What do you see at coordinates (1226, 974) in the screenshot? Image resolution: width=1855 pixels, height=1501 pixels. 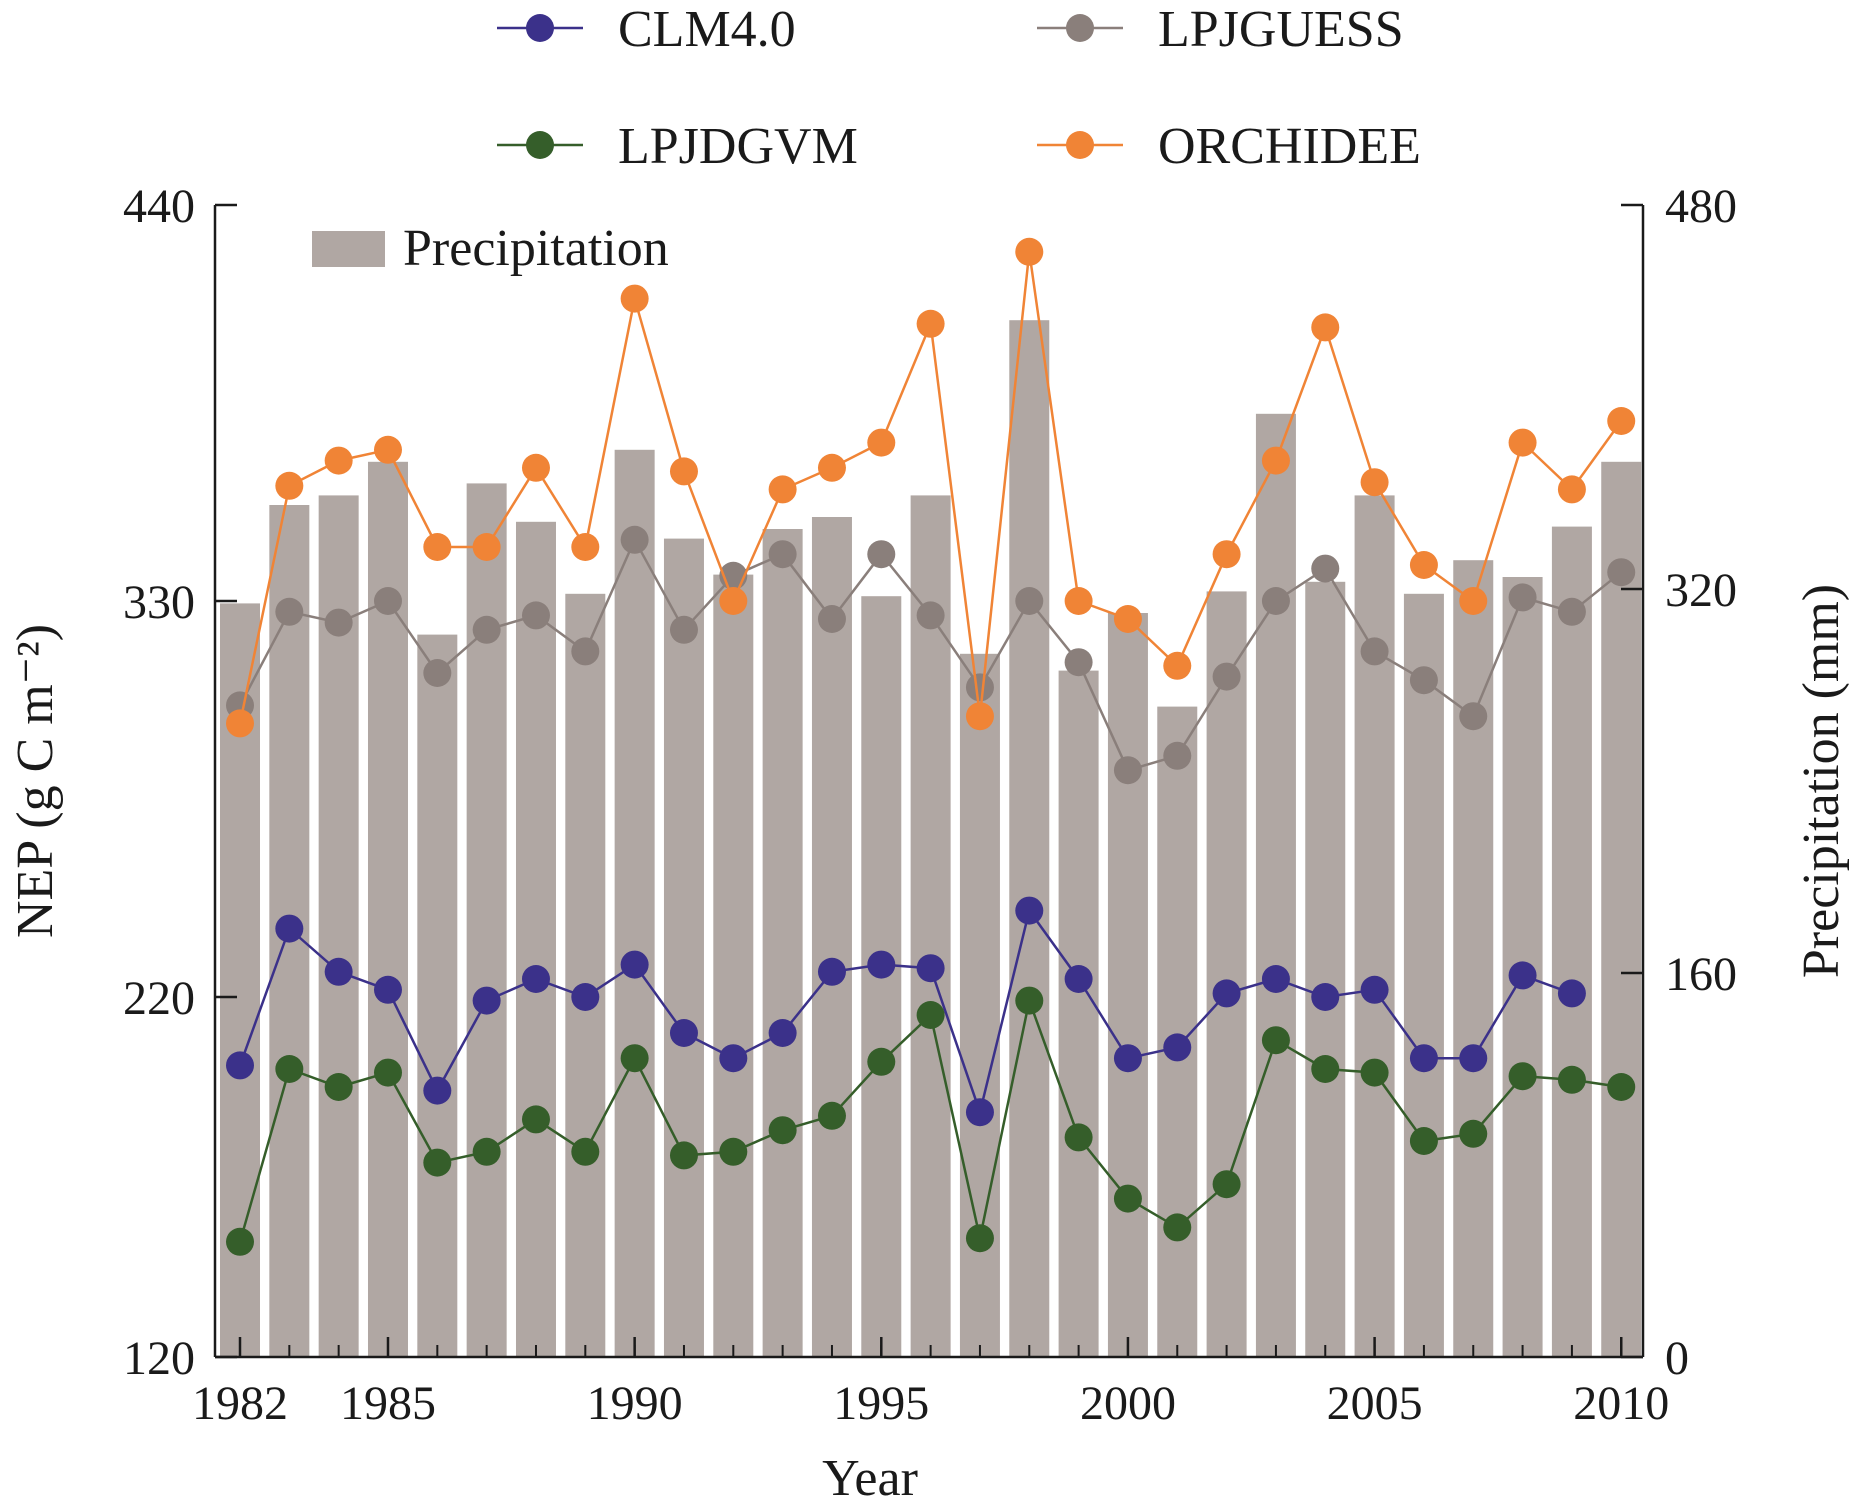 I see `precip-bar-2002` at bounding box center [1226, 974].